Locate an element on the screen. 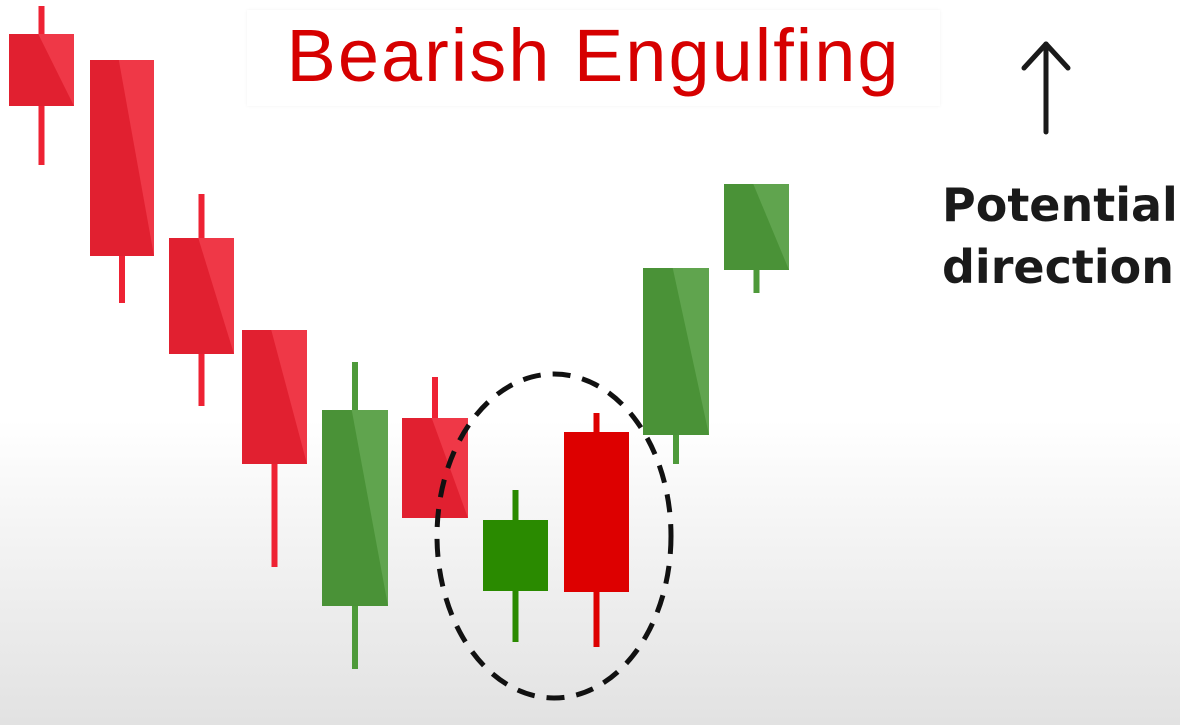  label-line-2: direction is located at coordinates (1058, 267).